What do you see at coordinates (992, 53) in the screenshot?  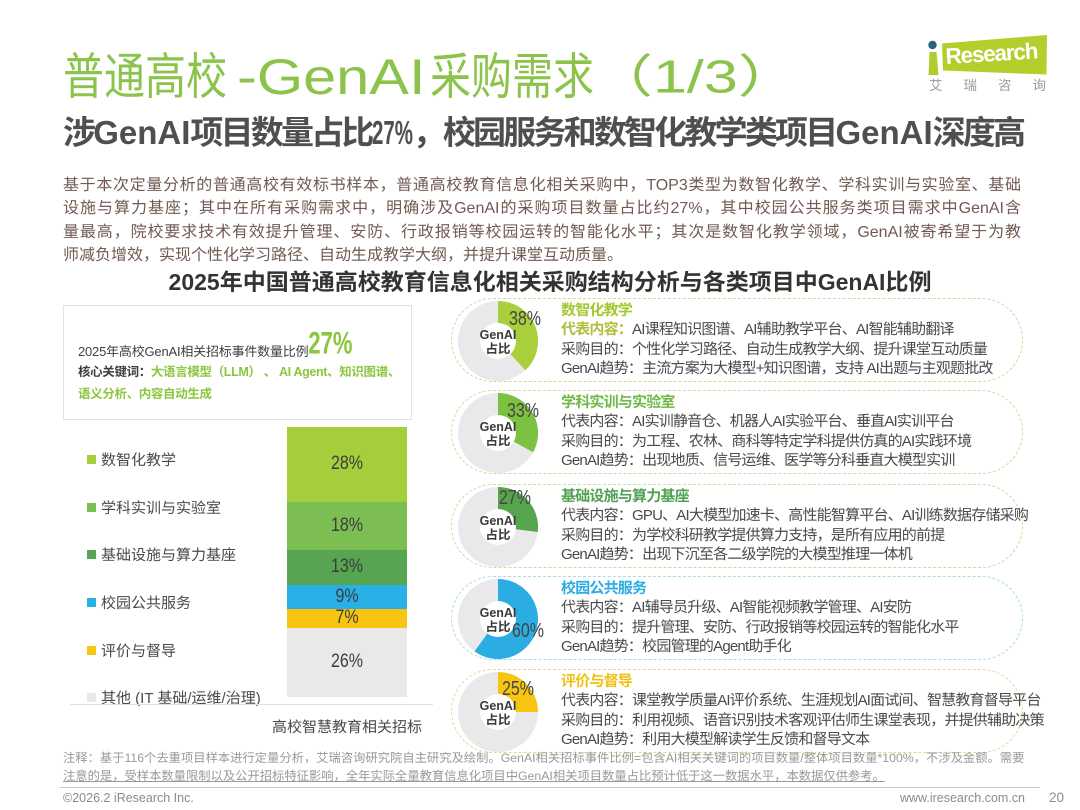 I see `svg-text: Research` at bounding box center [992, 53].